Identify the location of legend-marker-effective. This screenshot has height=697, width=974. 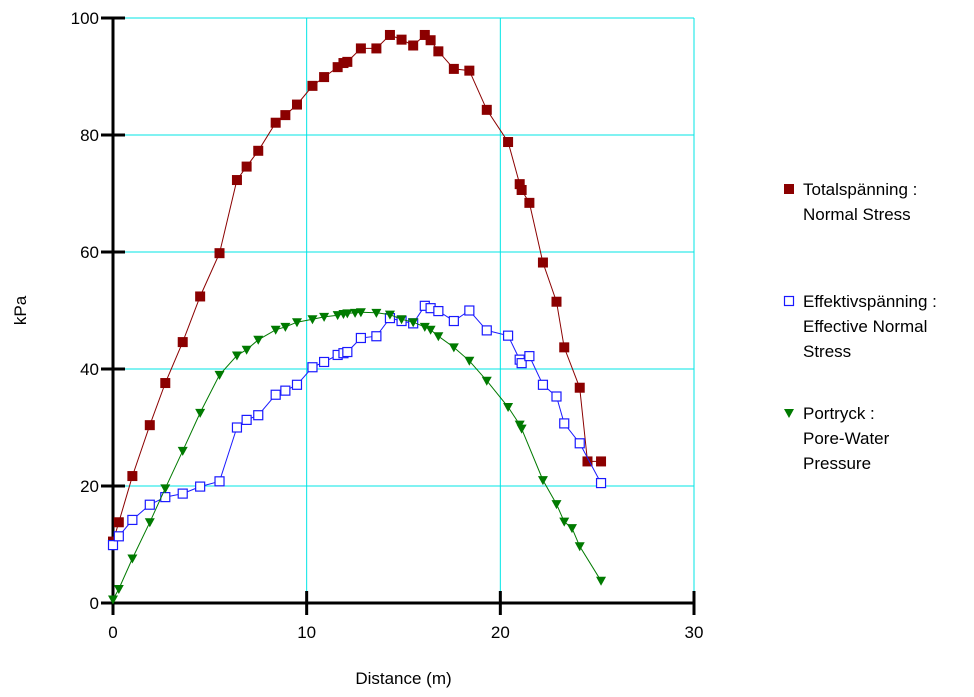
(789, 301).